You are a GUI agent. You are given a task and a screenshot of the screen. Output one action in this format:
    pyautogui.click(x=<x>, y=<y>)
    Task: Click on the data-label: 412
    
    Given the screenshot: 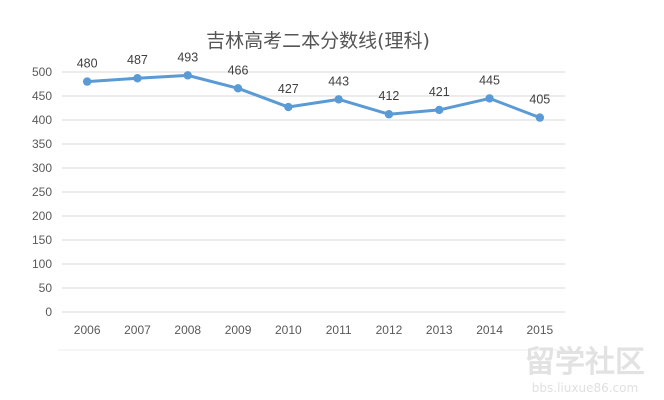 What is the action you would take?
    pyautogui.click(x=389, y=96)
    